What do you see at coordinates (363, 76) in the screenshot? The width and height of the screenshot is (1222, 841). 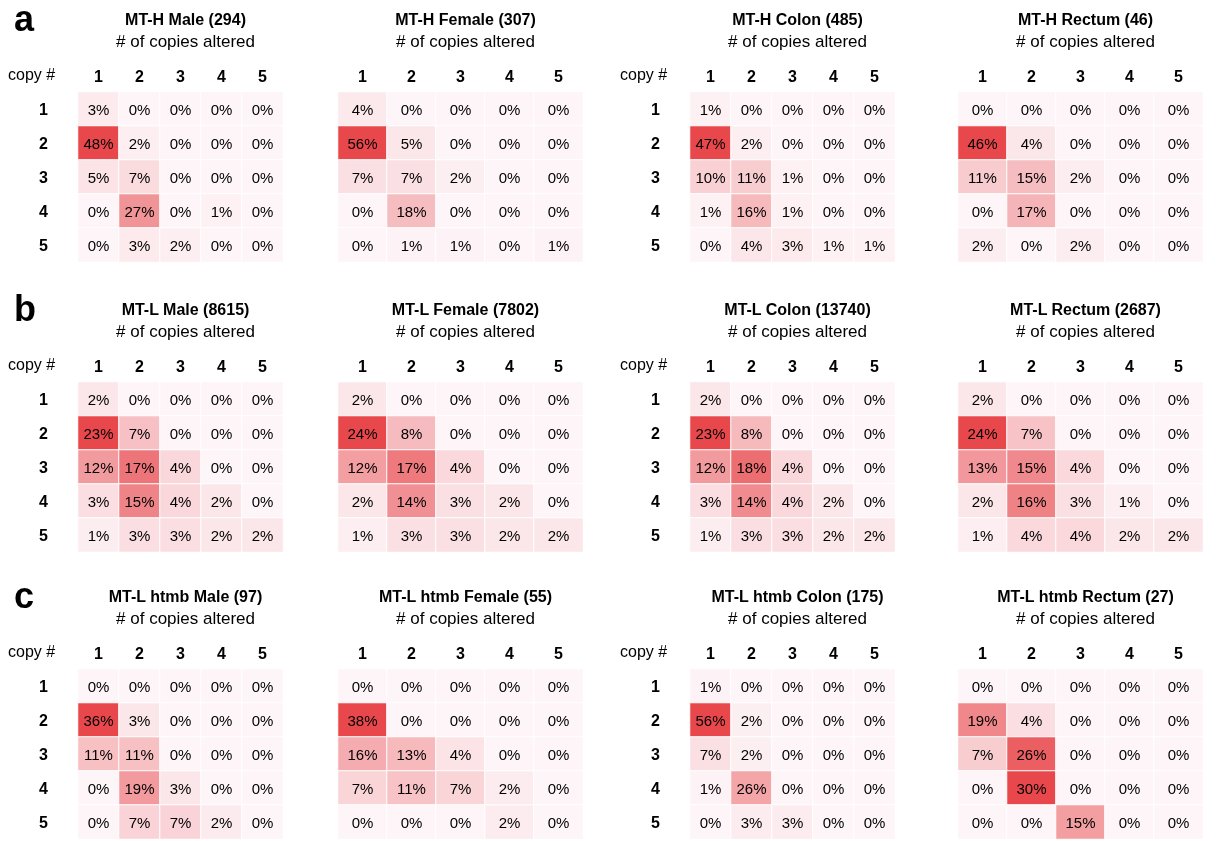 I see `x-tick-label: 1` at bounding box center [363, 76].